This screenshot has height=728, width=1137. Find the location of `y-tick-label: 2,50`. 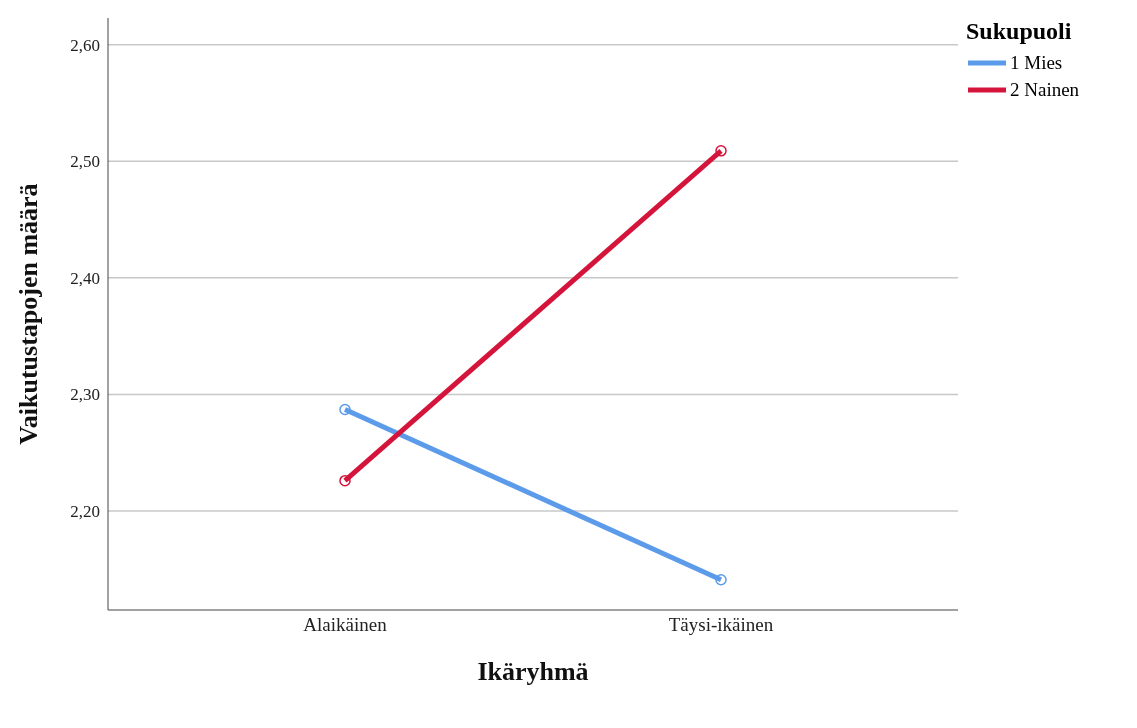

y-tick-label: 2,50 is located at coordinates (85, 162).